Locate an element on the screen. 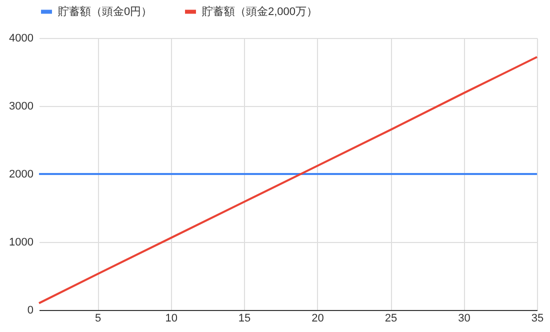 Image resolution: width=550 pixels, height=332 pixels. legend-label: 貯蓄額（頭金0円） is located at coordinates (105, 11).